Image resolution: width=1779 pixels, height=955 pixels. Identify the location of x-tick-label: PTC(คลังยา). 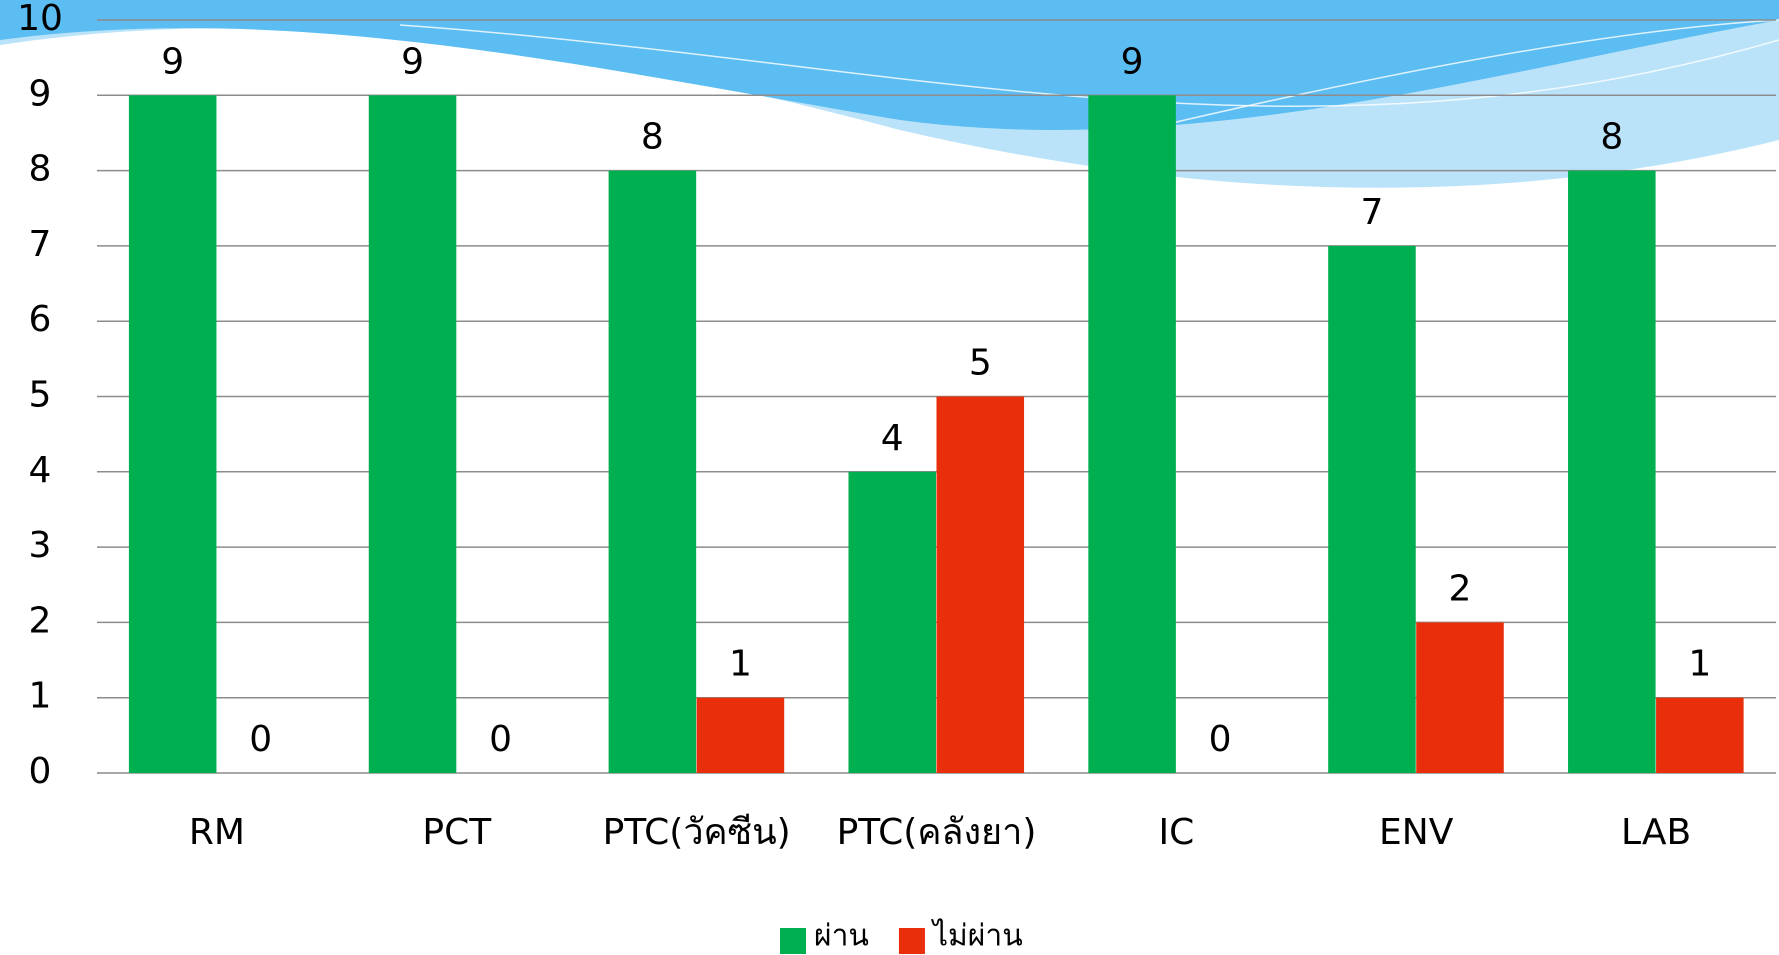
(937, 832).